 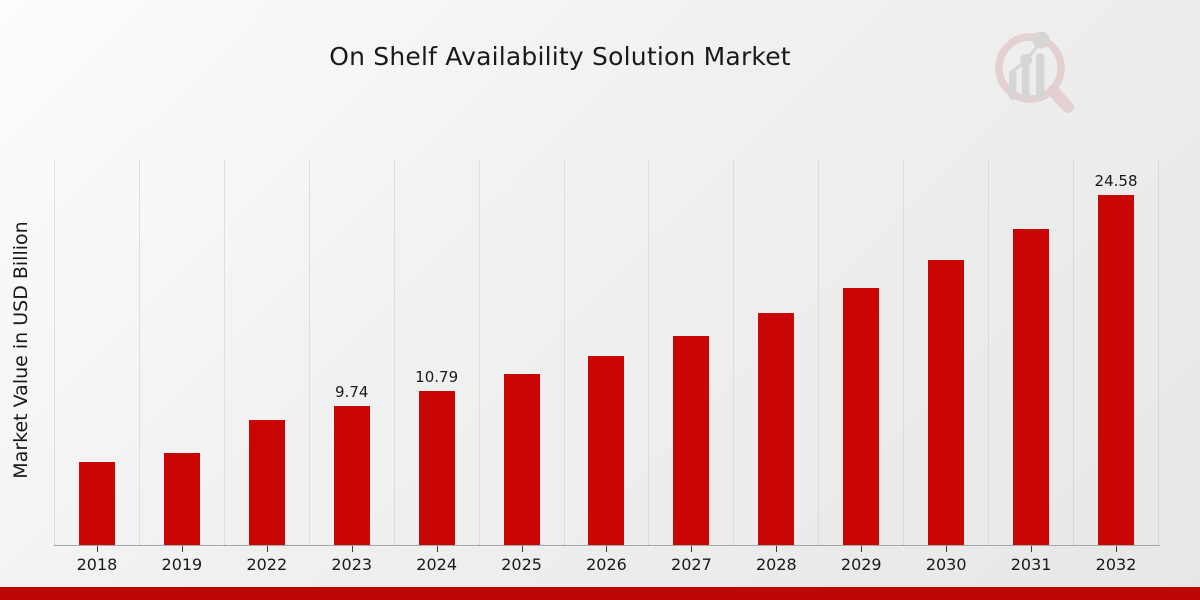 What do you see at coordinates (947, 549) in the screenshot?
I see `x-tick-2030` at bounding box center [947, 549].